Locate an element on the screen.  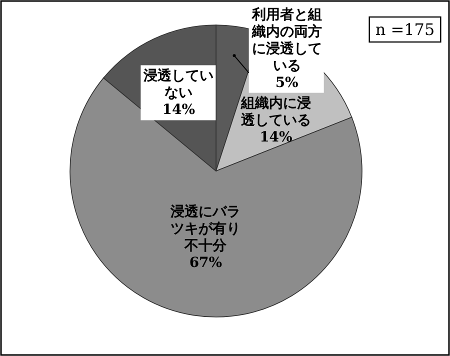
slice-label: 利用者と組織内の両方に浸透している is located at coordinates (286, 40).